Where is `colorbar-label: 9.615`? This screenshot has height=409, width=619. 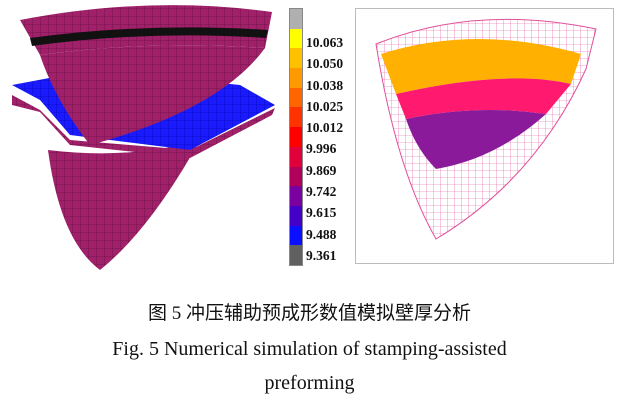 colorbar-label: 9.615 is located at coordinates (321, 213).